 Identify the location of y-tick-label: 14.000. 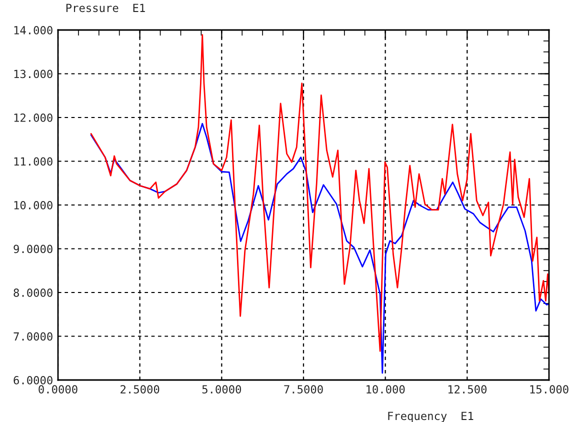
(33, 30).